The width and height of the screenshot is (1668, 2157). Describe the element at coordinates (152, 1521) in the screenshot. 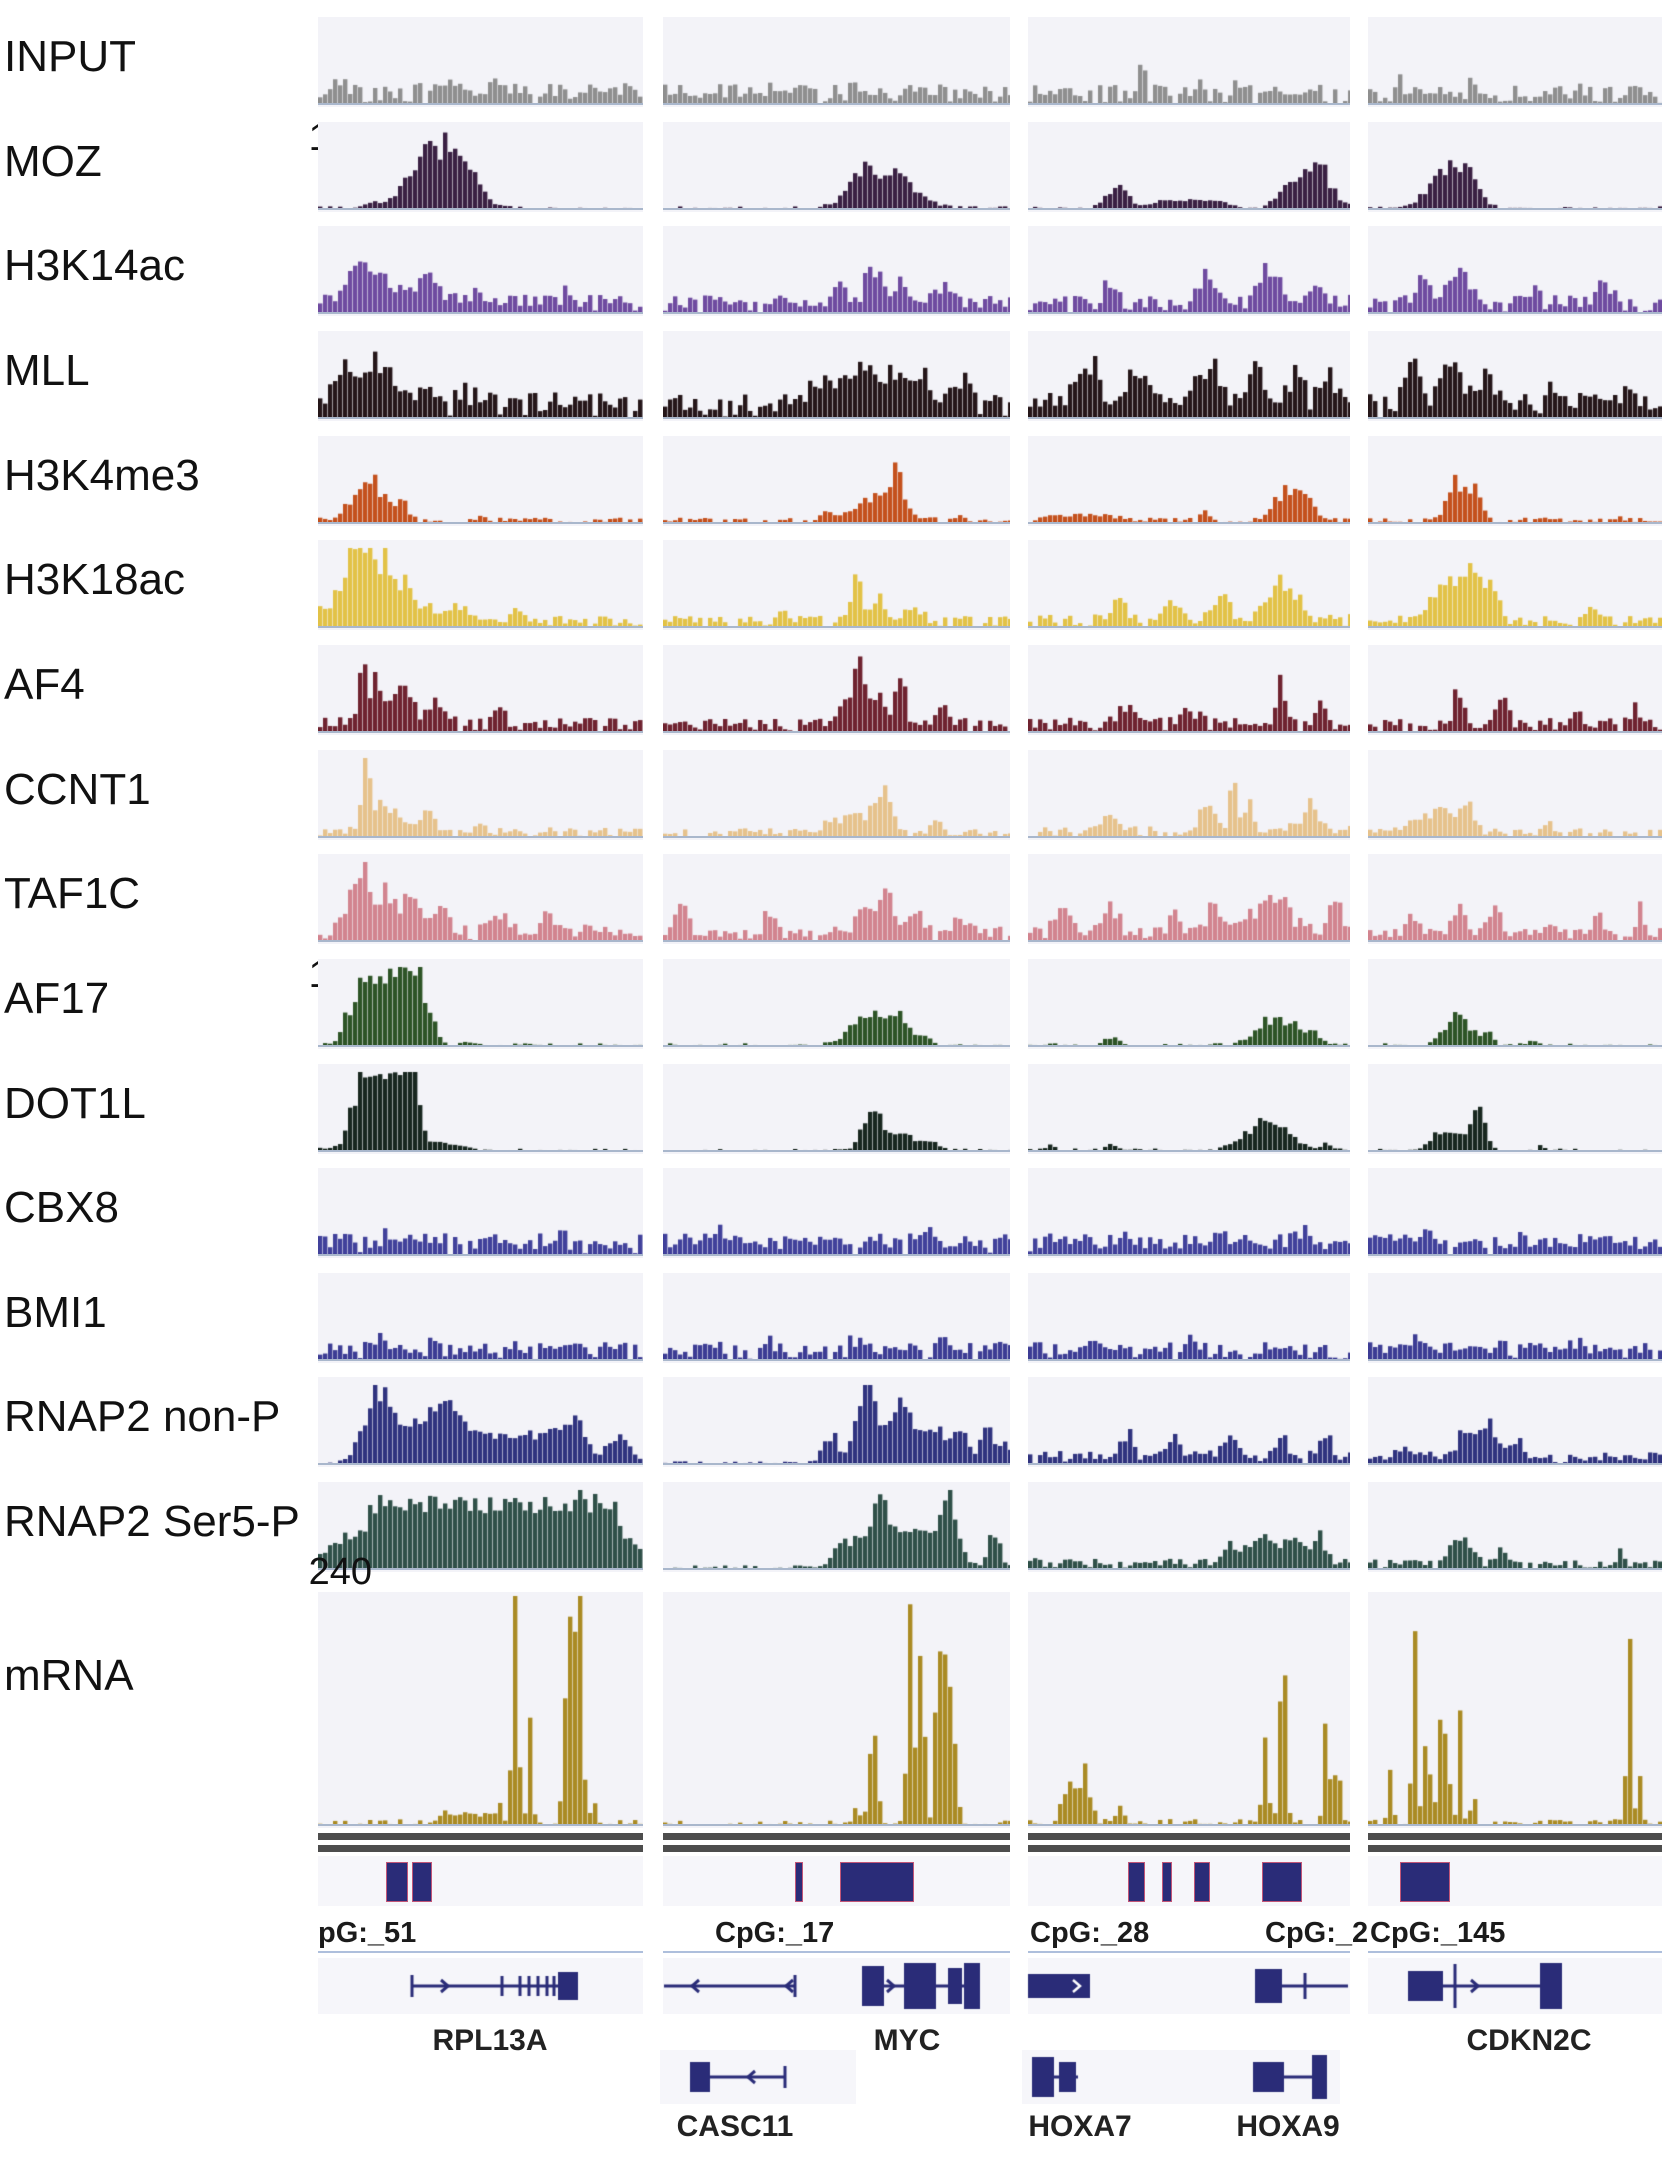

I see `track-label-RNAP2-Ser5-P: RNAP2 Ser5-P` at that location.